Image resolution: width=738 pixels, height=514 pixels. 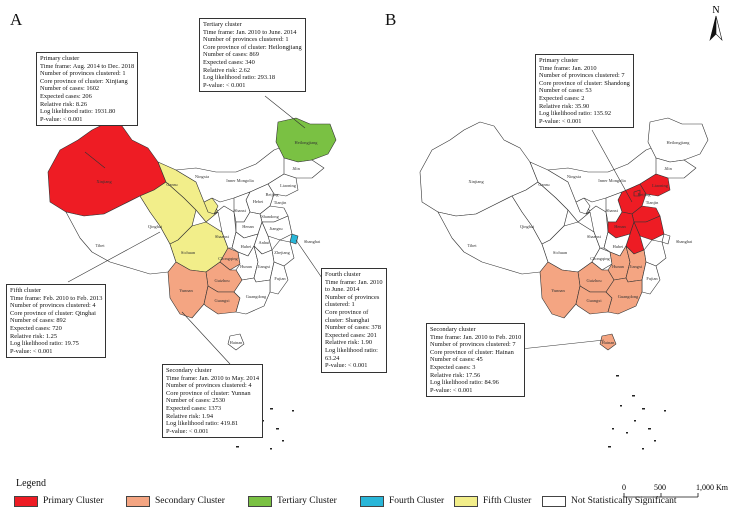 What do you see at coordinates (138, 501) in the screenshot?
I see `legend-swatch-secondary` at bounding box center [138, 501].